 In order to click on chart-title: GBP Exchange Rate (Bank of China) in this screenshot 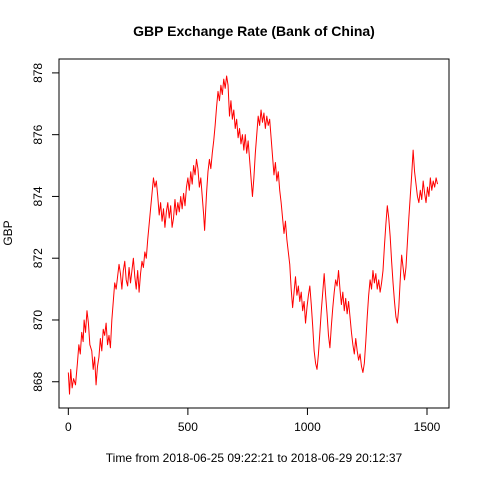, I will do `click(254, 31)`.